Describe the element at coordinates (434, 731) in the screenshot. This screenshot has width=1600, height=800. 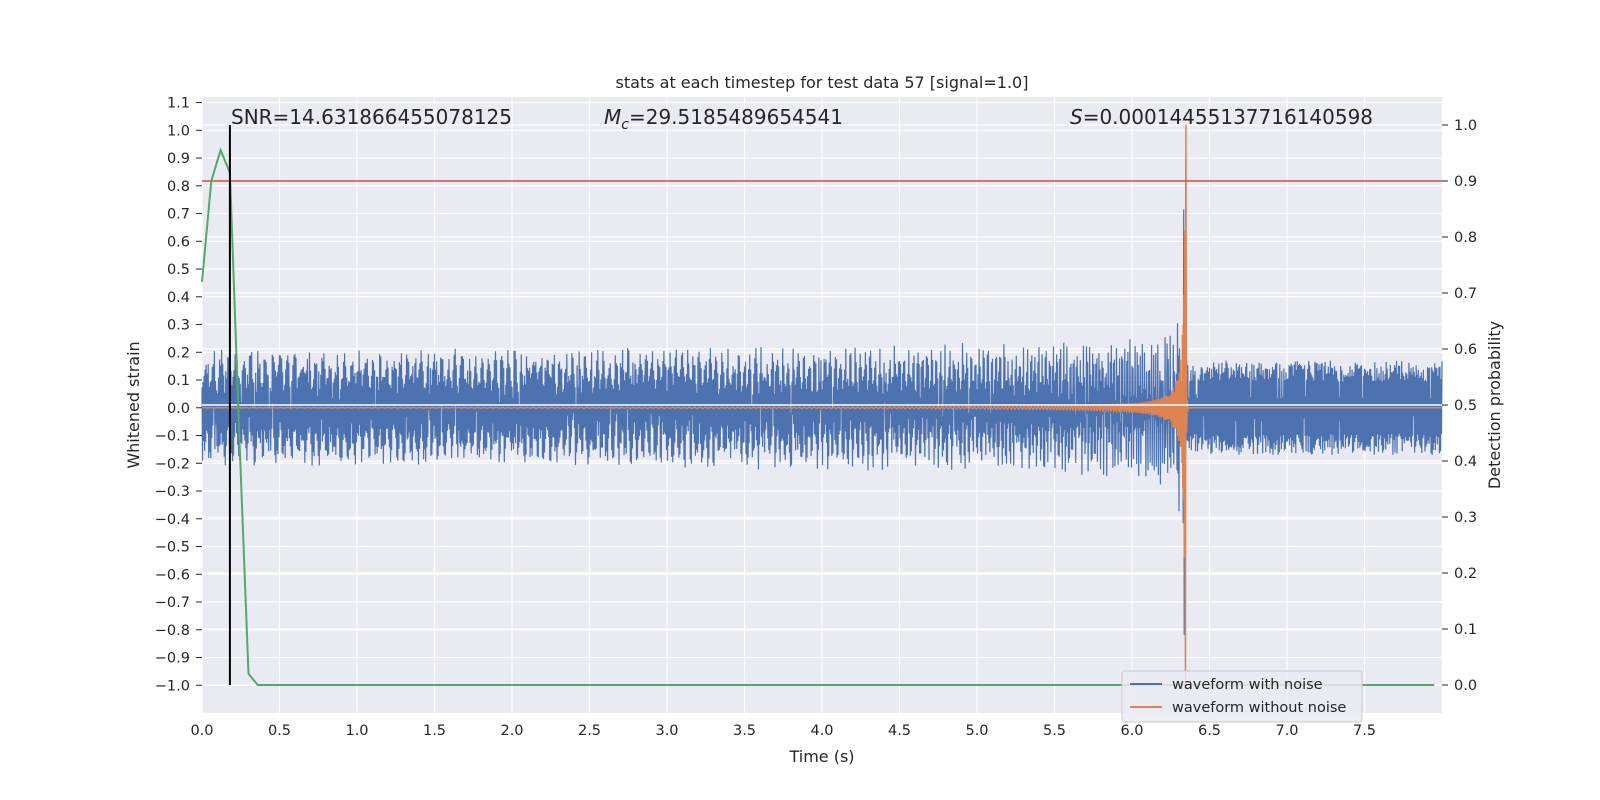
I see `x-tick-label: 1.5` at that location.